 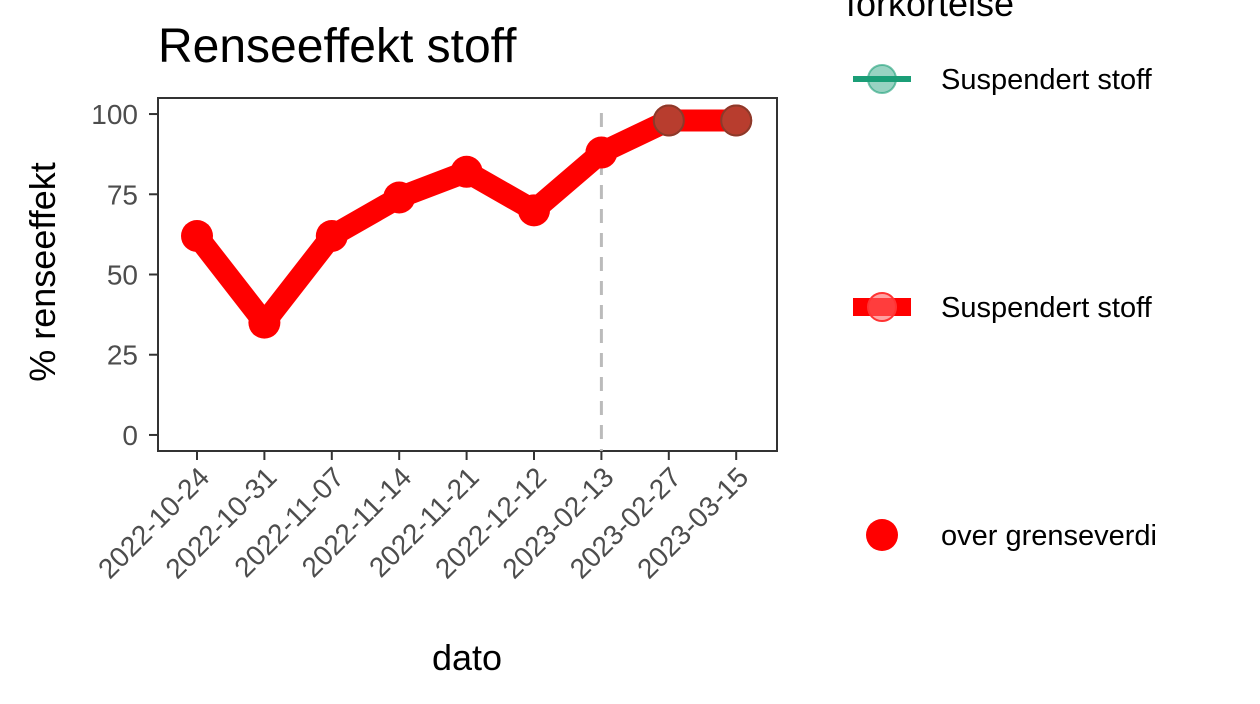 What do you see at coordinates (130, 435) in the screenshot?
I see `y-tick-label: 0` at bounding box center [130, 435].